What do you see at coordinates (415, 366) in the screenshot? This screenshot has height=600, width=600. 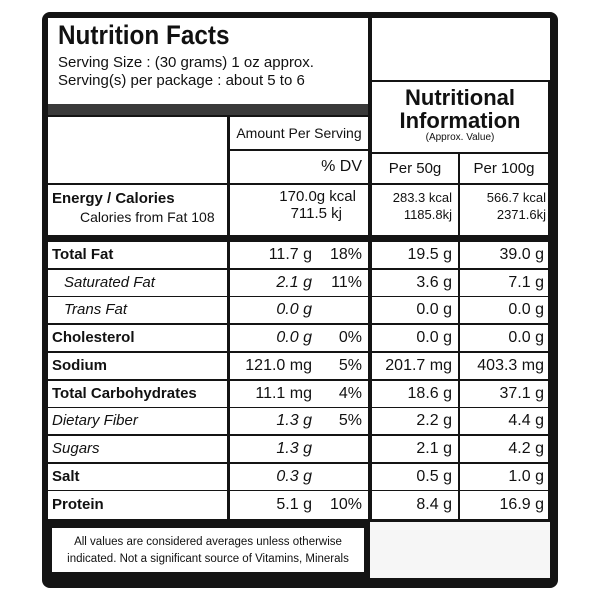 I see `nutrient-per50: 201.7 mg` at bounding box center [415, 366].